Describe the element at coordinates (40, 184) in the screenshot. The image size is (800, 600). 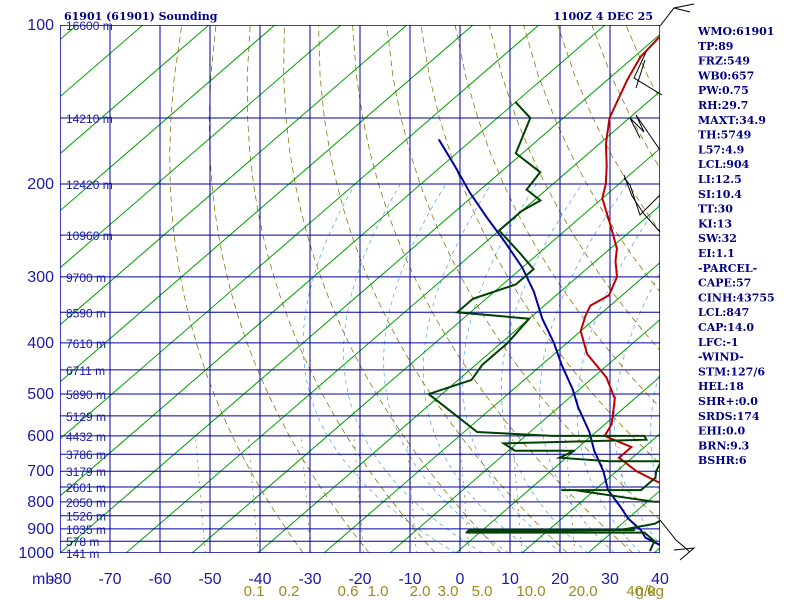
I see `pressure-tick-label: 200` at that location.